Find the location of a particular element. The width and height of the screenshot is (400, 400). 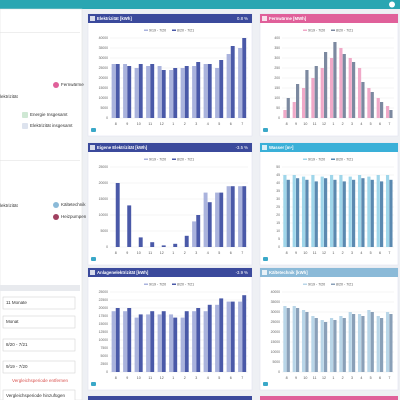

x-tick-label: 11 is located at coordinates (150, 378).